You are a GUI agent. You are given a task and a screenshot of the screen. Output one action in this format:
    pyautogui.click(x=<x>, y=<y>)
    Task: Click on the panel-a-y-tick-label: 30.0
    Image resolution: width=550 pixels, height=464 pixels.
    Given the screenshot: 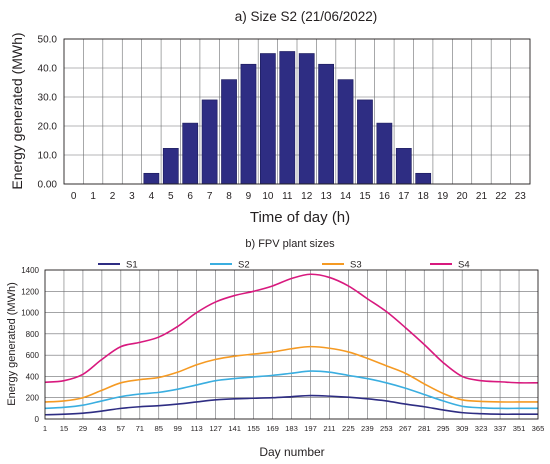 What is the action you would take?
    pyautogui.click(x=48, y=98)
    